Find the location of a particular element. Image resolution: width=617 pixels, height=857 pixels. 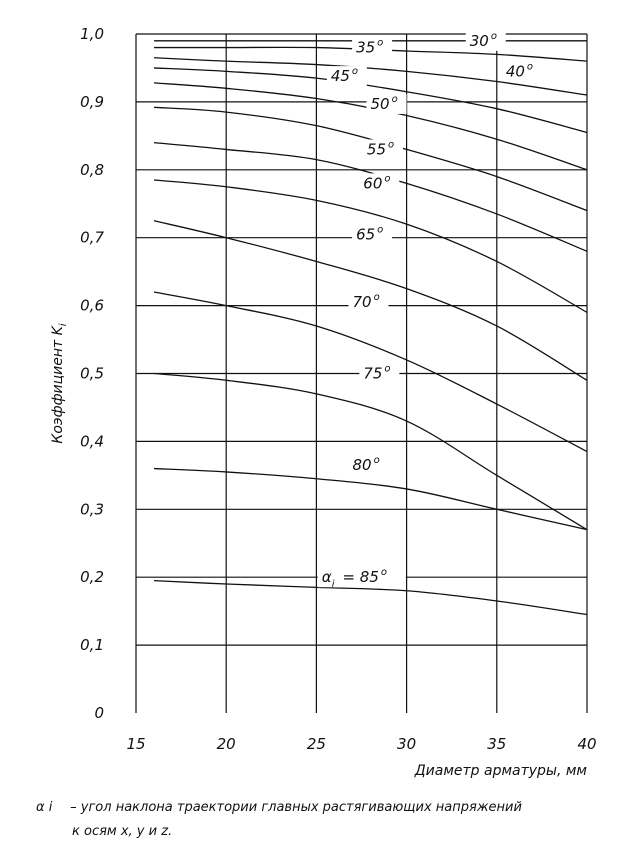

x-tick-labels: 15 20 25 30 35 40 is located at coordinates (361, 744).